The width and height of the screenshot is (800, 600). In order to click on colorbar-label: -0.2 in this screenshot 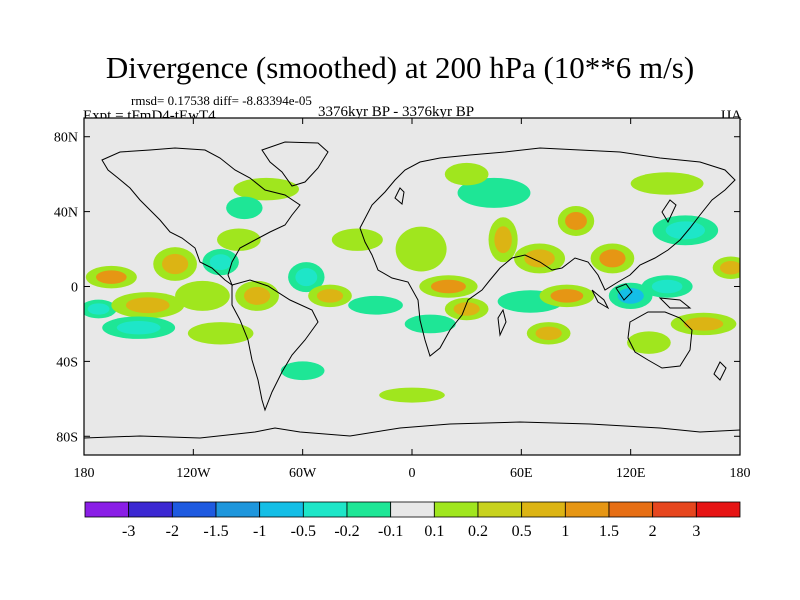, I will do `click(346, 531)`.